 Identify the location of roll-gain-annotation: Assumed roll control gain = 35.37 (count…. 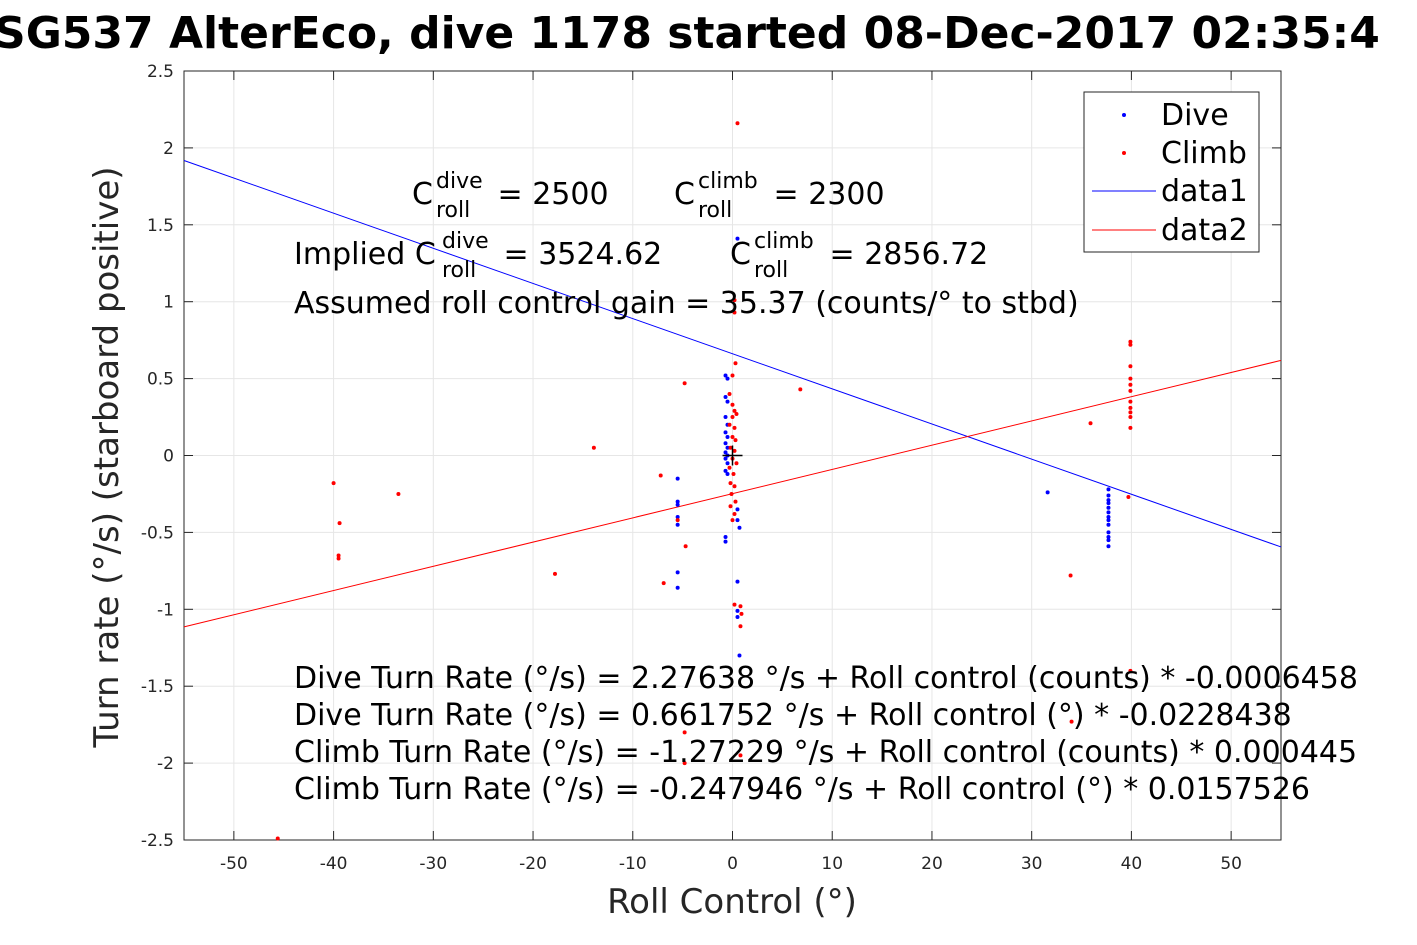
(686, 303).